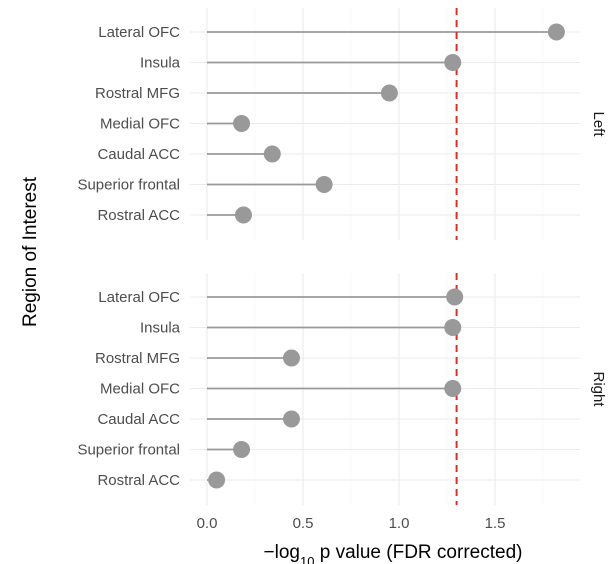  Describe the element at coordinates (307, 559) in the screenshot. I see `x-axis-title-subscript: 10` at that location.